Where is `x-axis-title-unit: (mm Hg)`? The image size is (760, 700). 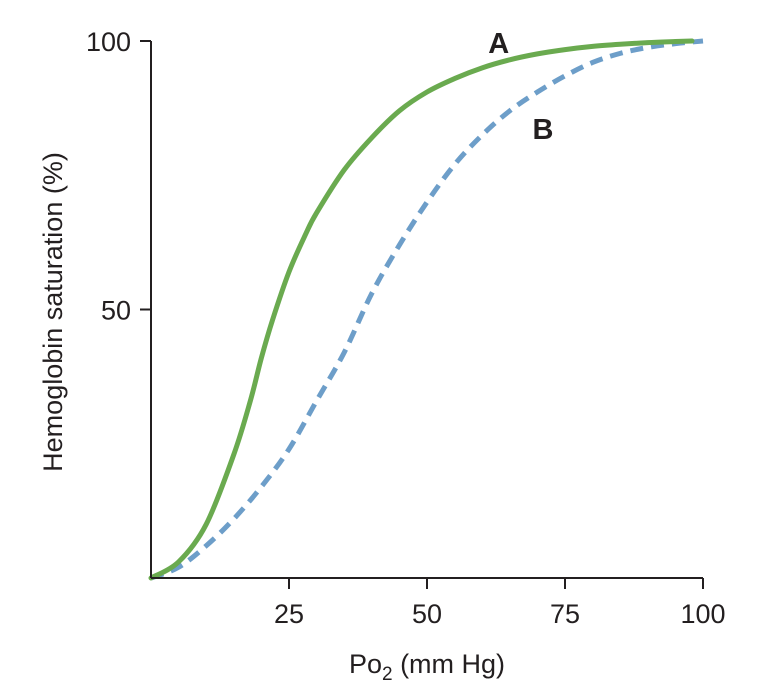
x-axis-title-unit: (mm Hg) is located at coordinates (449, 664).